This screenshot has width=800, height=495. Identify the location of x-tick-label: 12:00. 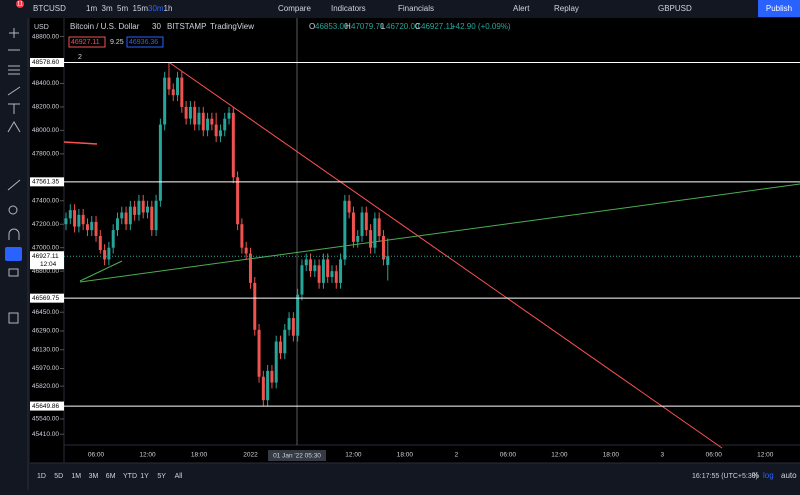
(765, 455).